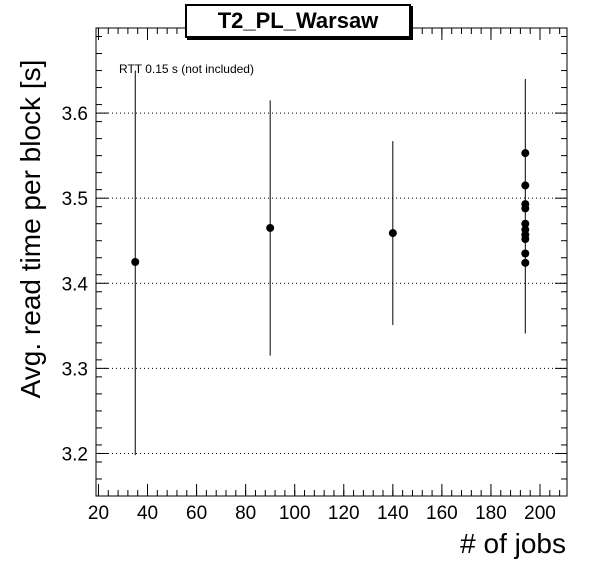 The height and width of the screenshot is (572, 596). I want to click on rtt-annotation: RTT 0.15 s (not included), so click(186, 69).